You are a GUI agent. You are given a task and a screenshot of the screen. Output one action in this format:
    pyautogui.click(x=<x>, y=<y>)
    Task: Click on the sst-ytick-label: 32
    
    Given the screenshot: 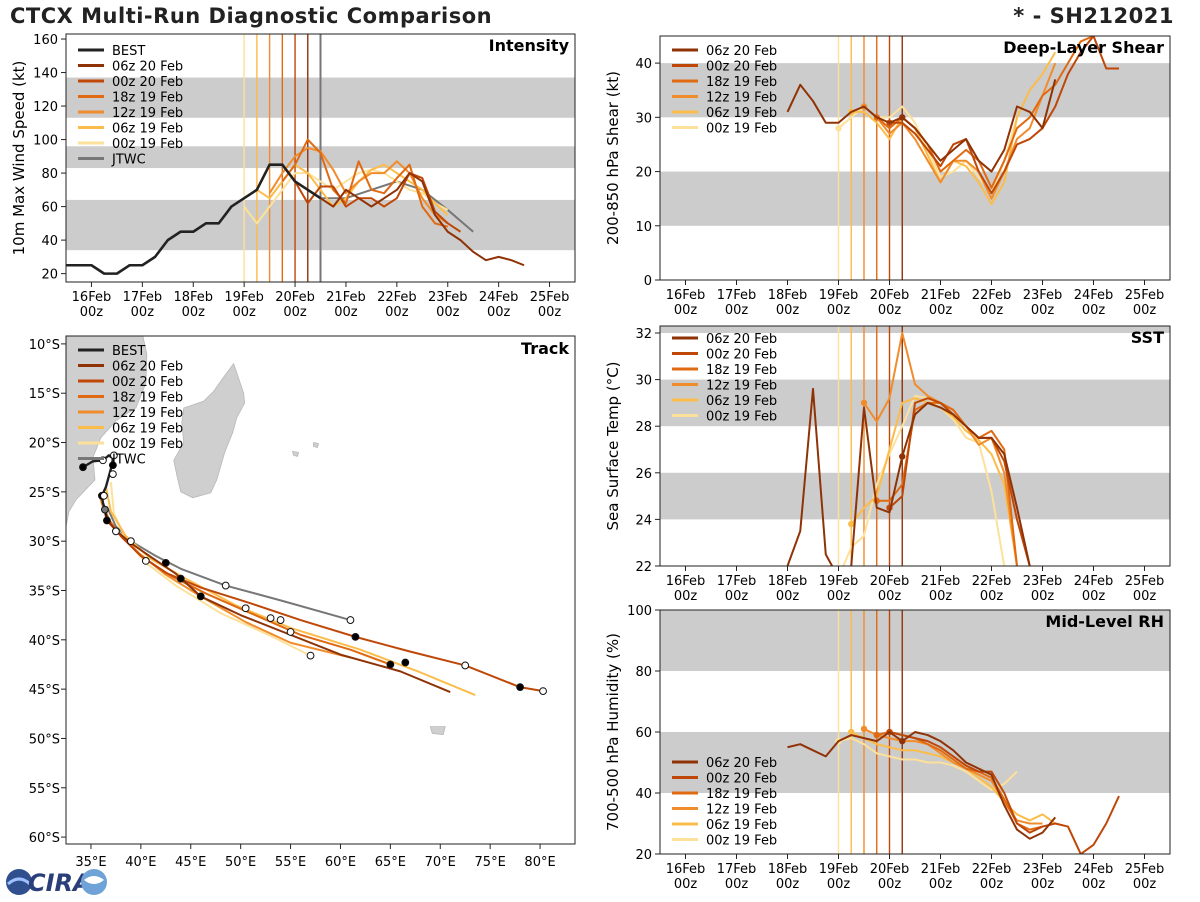 What is the action you would take?
    pyautogui.click(x=643, y=334)
    